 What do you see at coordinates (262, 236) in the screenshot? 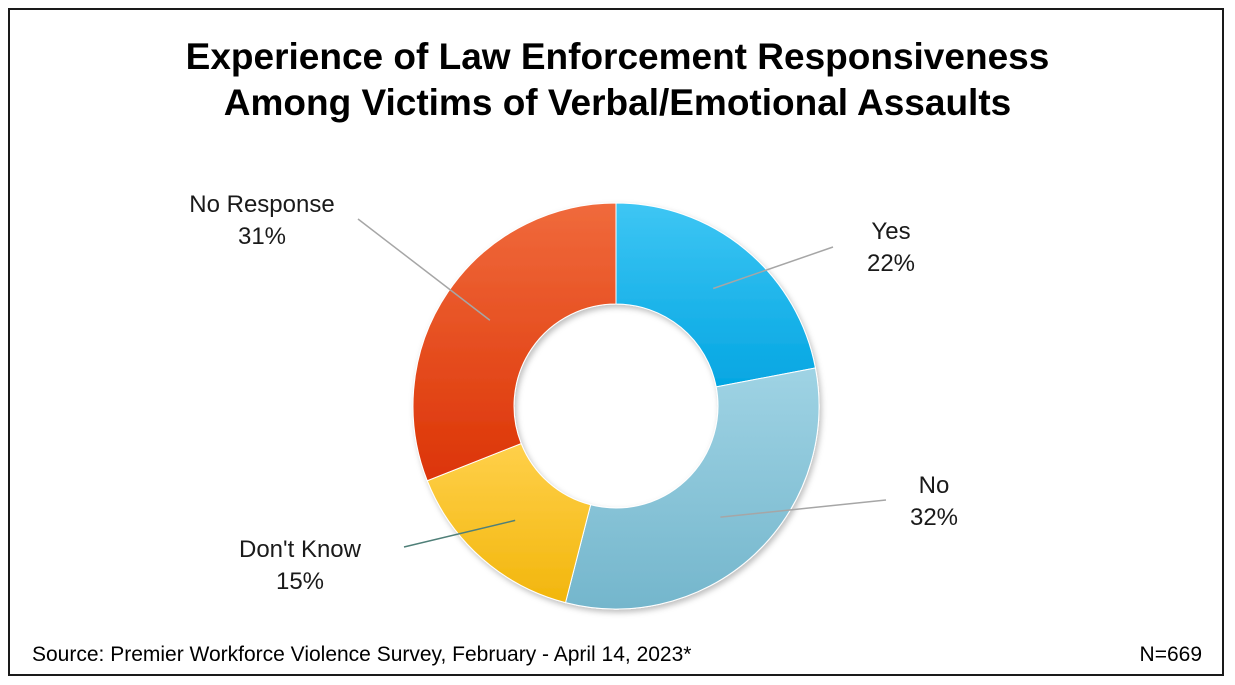
I see `value-label-no-response: 31%` at bounding box center [262, 236].